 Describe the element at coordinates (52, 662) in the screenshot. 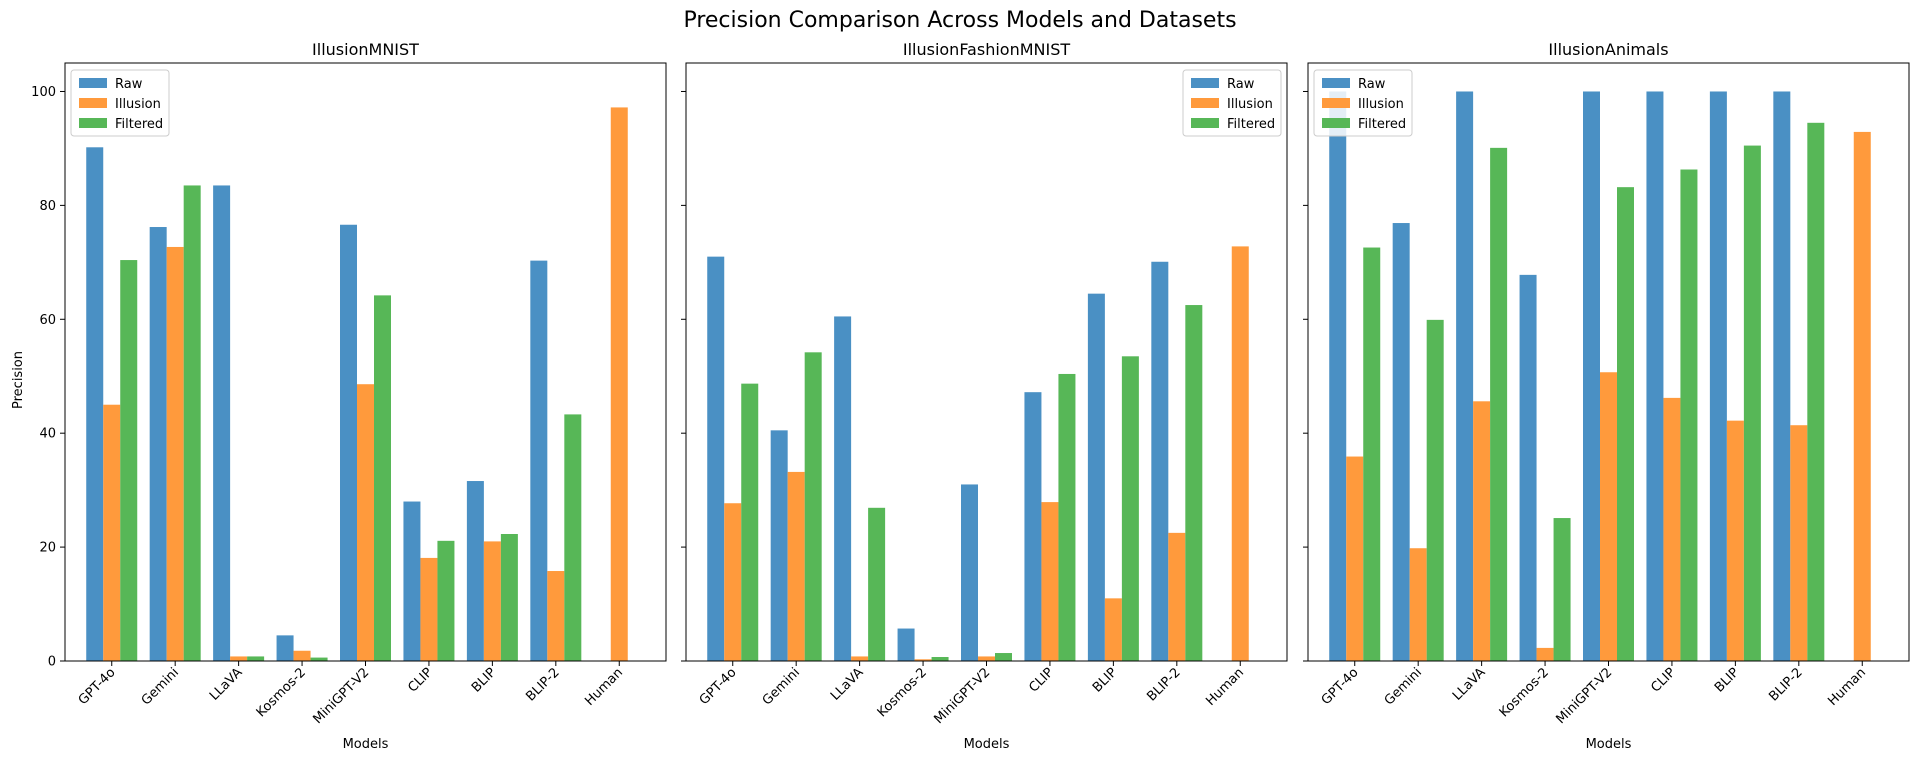

I see `y-tick-label: 0` at that location.